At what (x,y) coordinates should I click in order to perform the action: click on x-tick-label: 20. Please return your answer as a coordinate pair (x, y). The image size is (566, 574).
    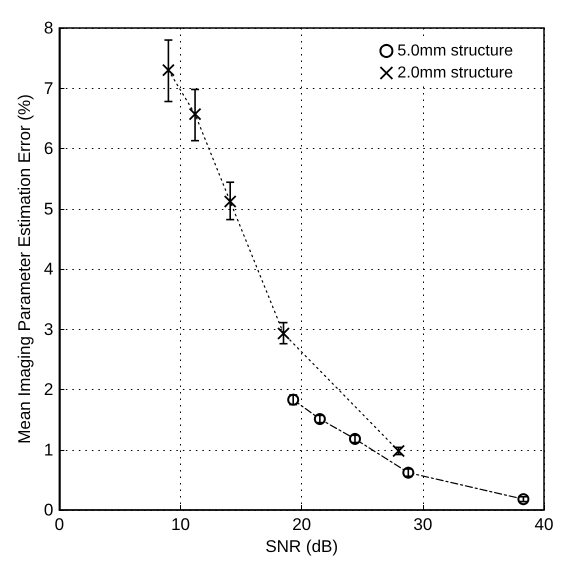
    Looking at the image, I should click on (302, 524).